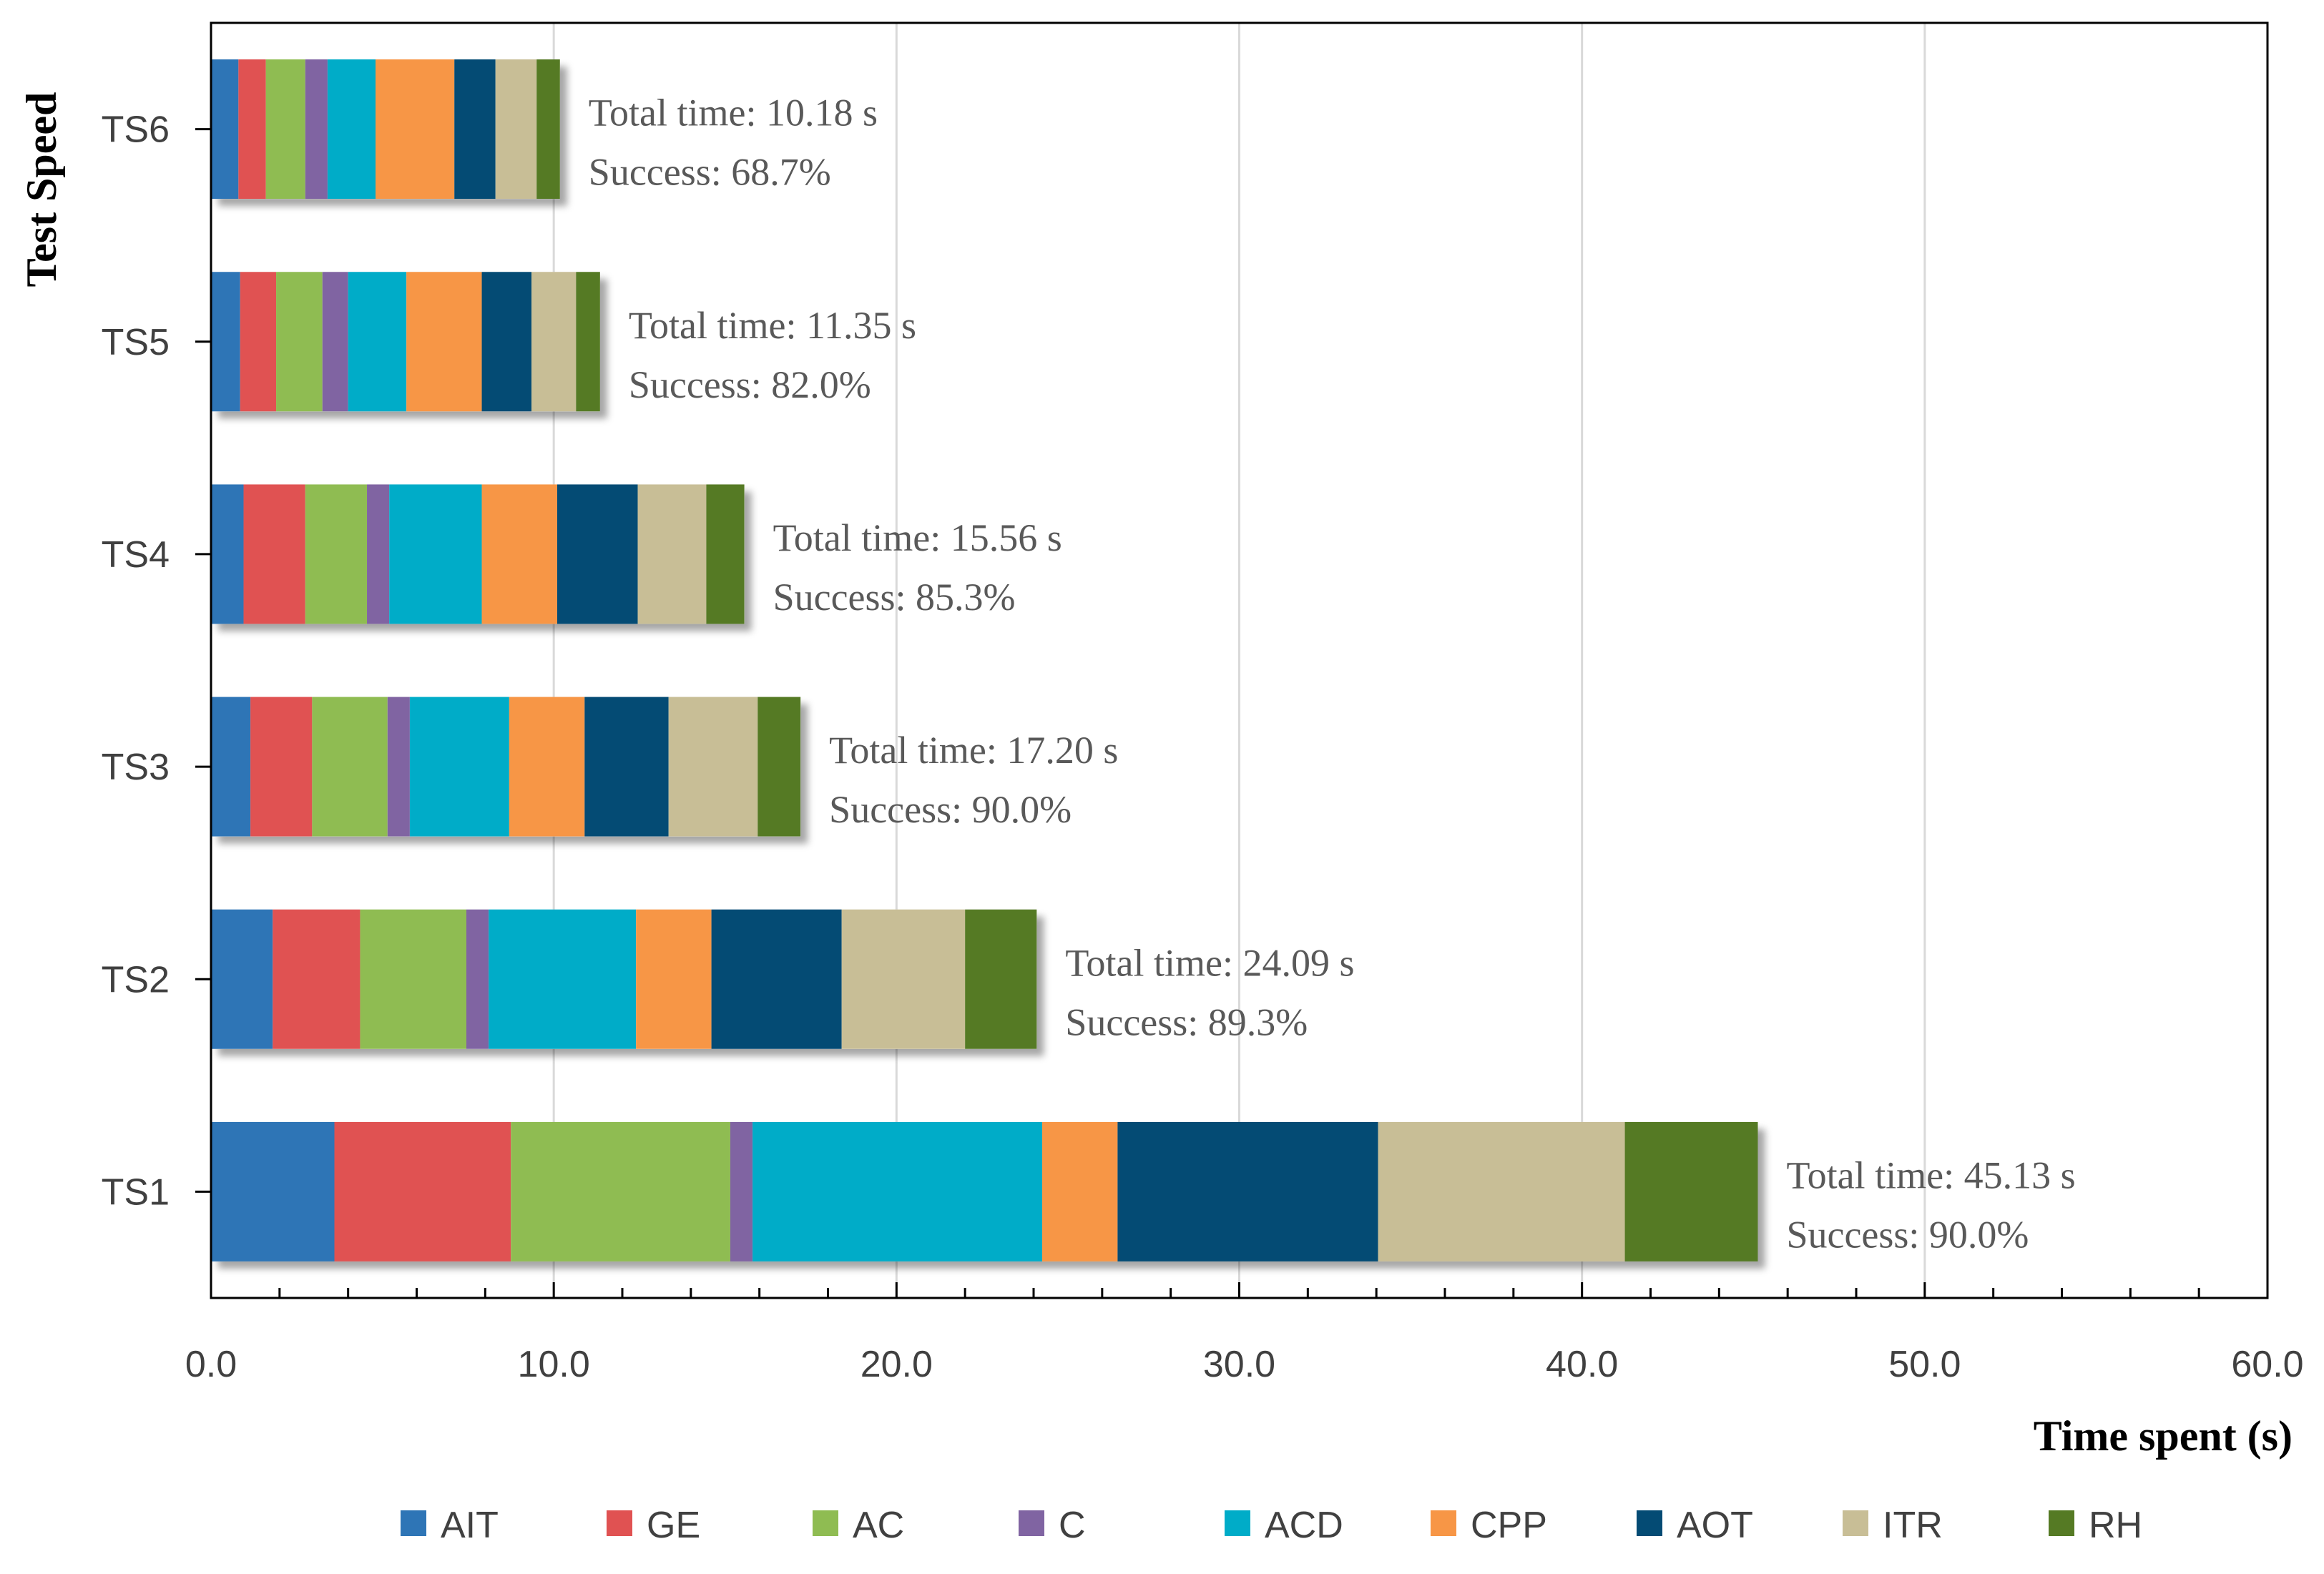 Image resolution: width=2324 pixels, height=1574 pixels. Describe the element at coordinates (231, 767) in the screenshot. I see `bar-segment-ts3-ait` at that location.